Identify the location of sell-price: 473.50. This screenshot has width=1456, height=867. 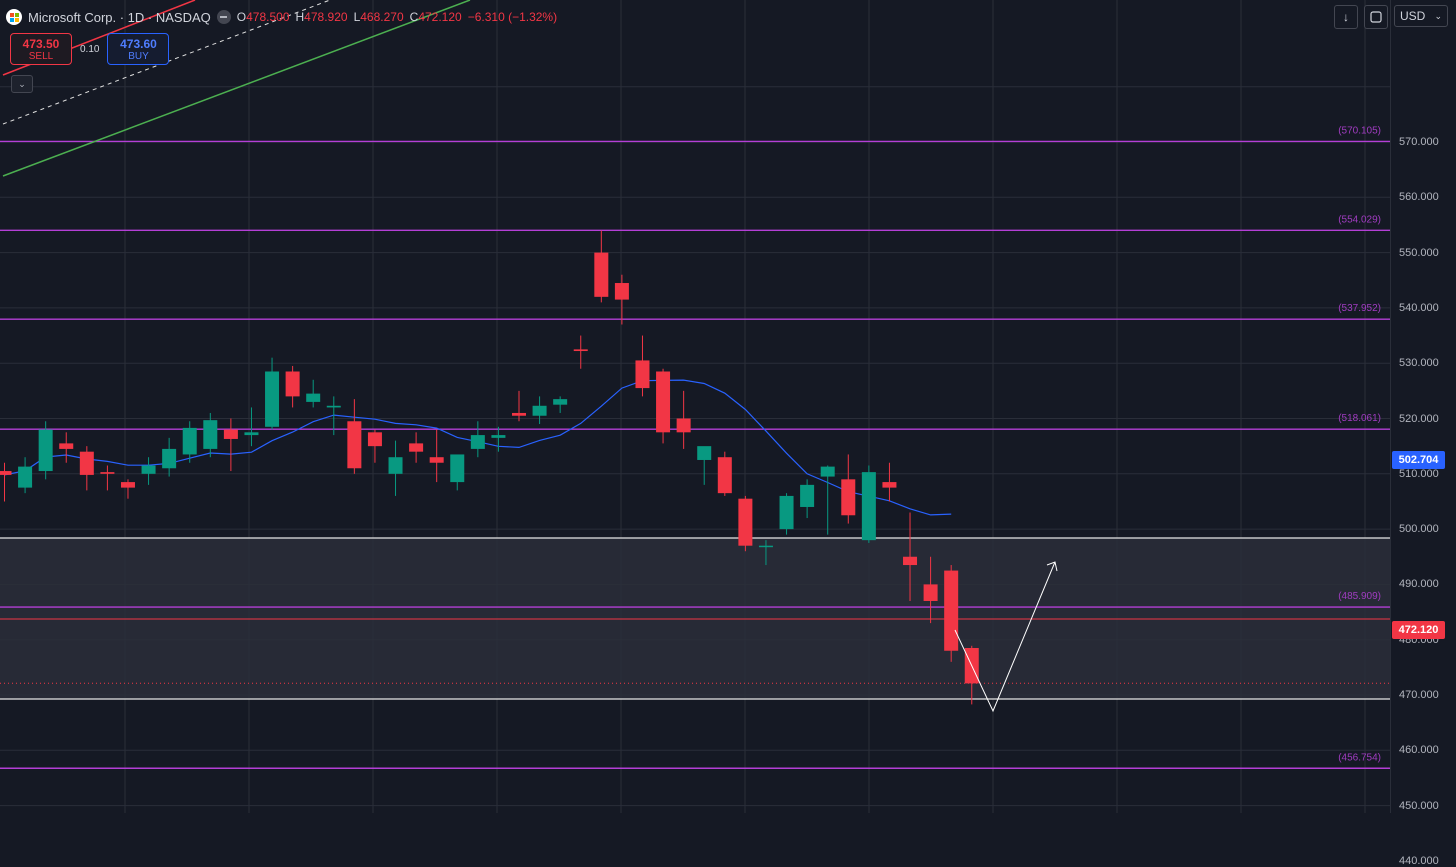
(41, 43).